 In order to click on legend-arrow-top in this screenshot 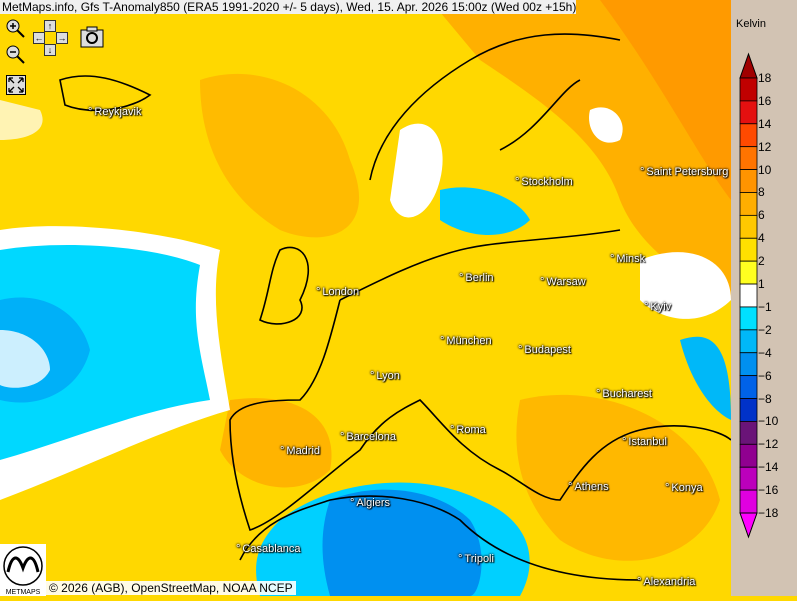, I will do `click(748, 65)`.